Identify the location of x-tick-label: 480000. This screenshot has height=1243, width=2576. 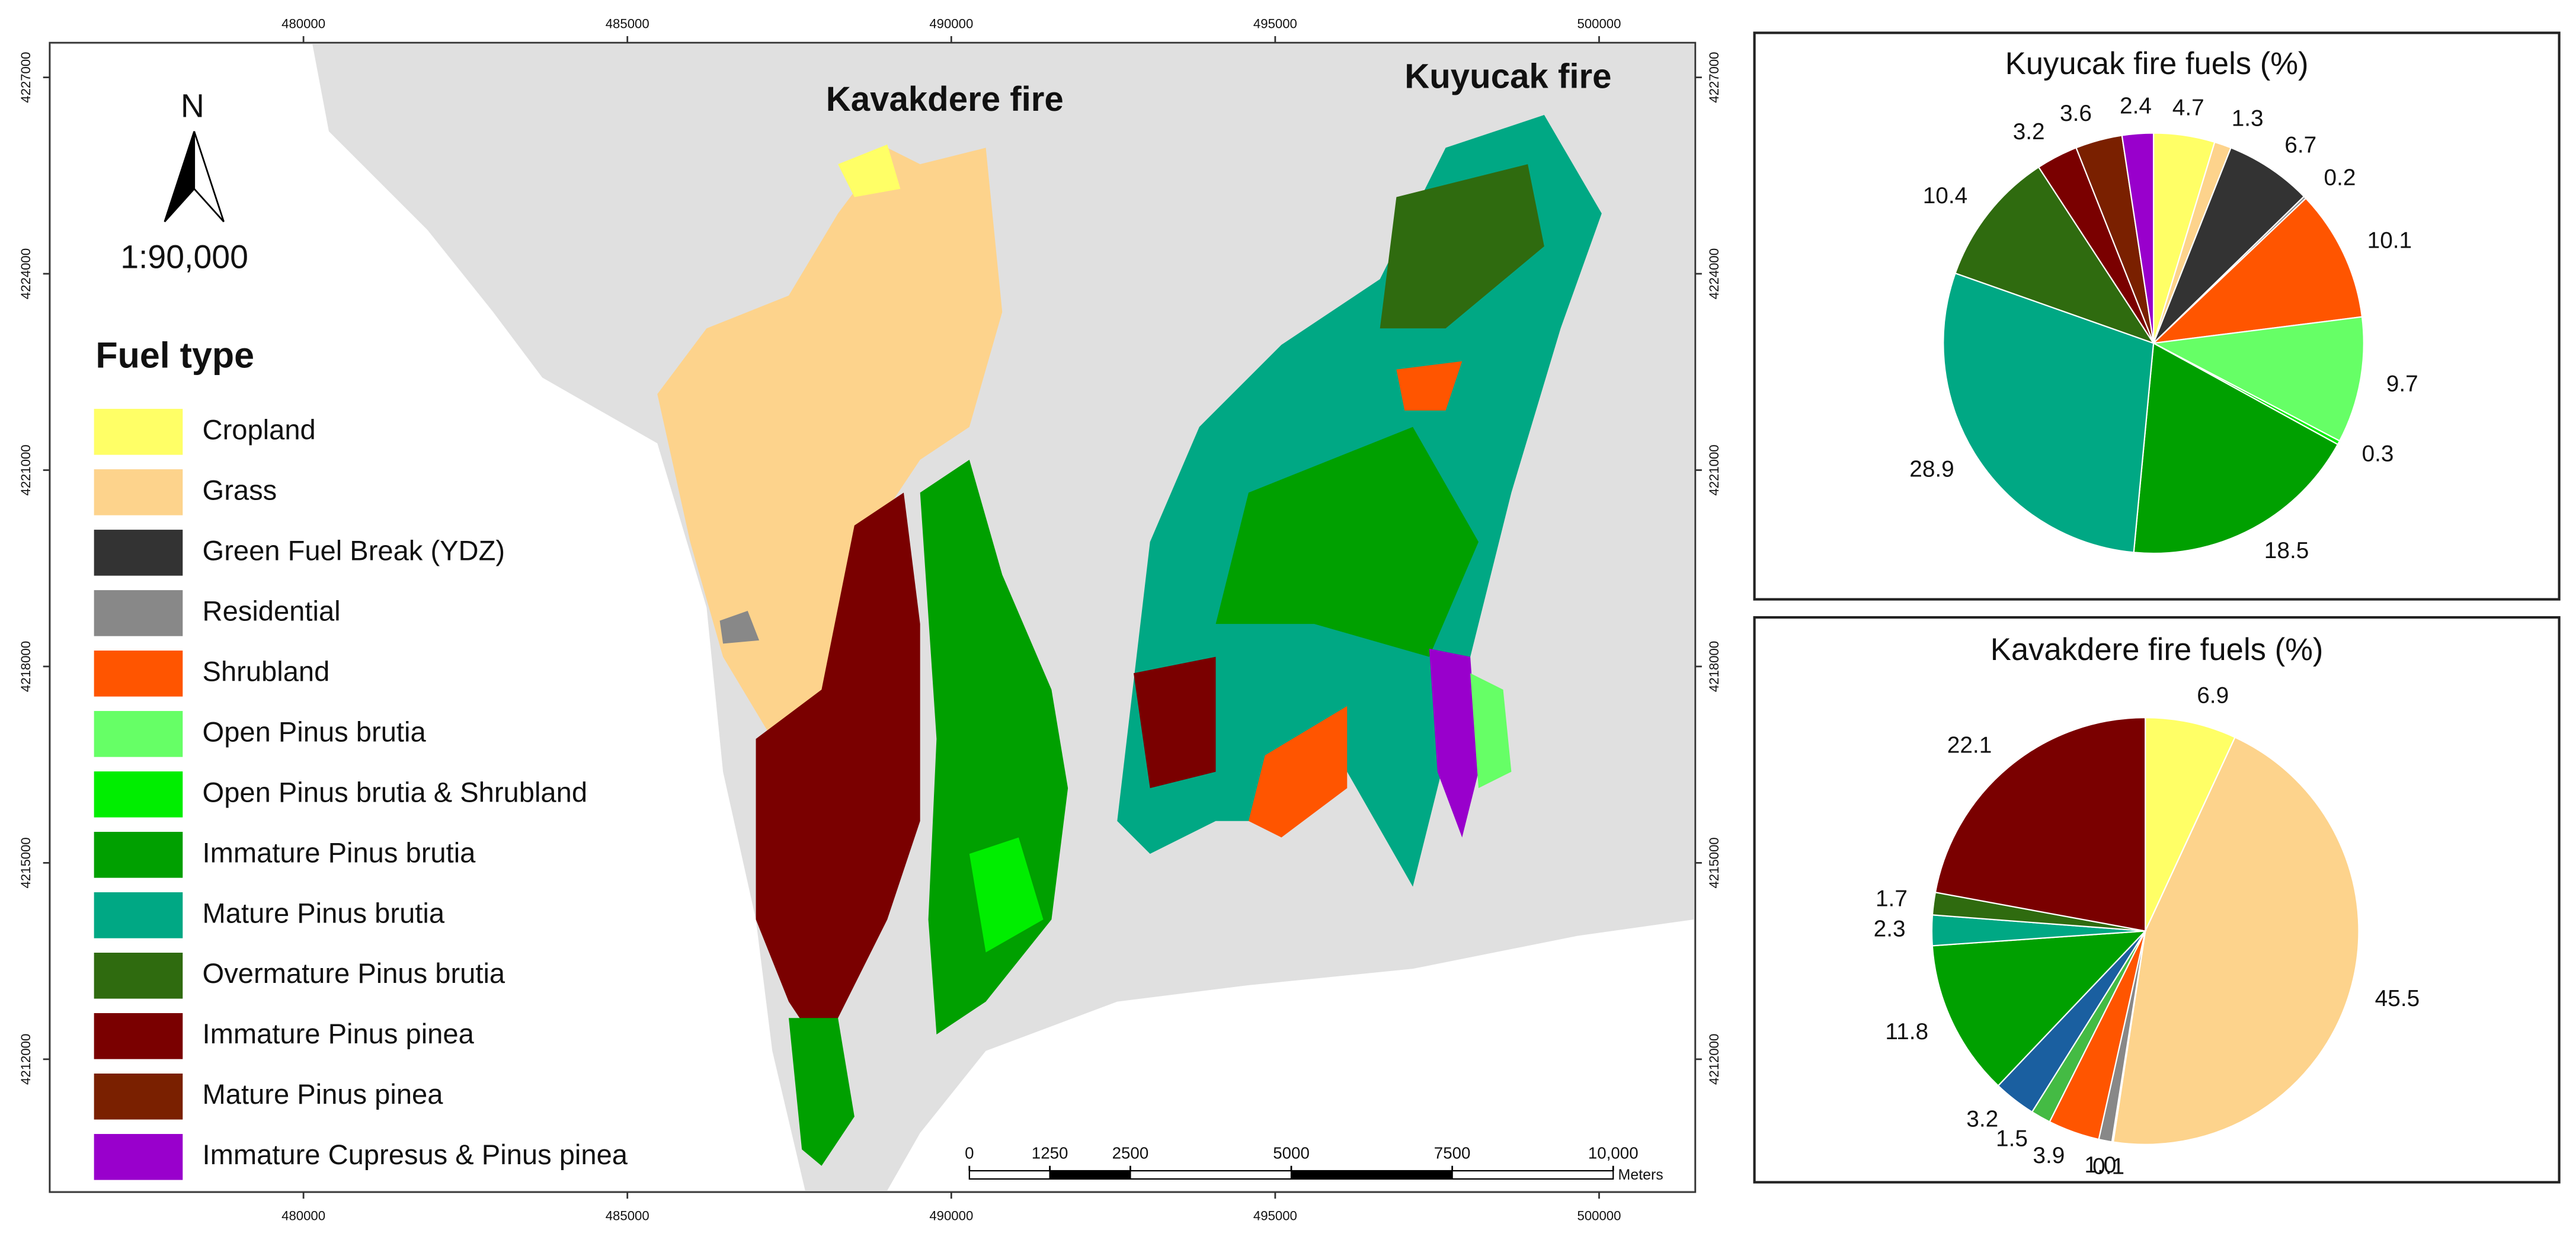
(303, 23).